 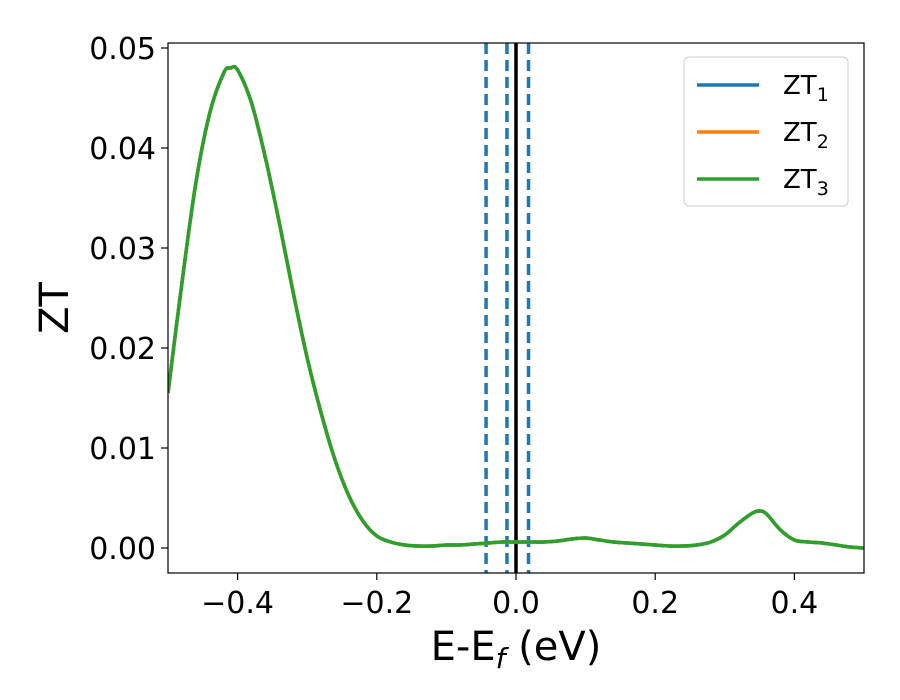 What do you see at coordinates (655, 603) in the screenshot?
I see `x-tick-label: 0.2` at bounding box center [655, 603].